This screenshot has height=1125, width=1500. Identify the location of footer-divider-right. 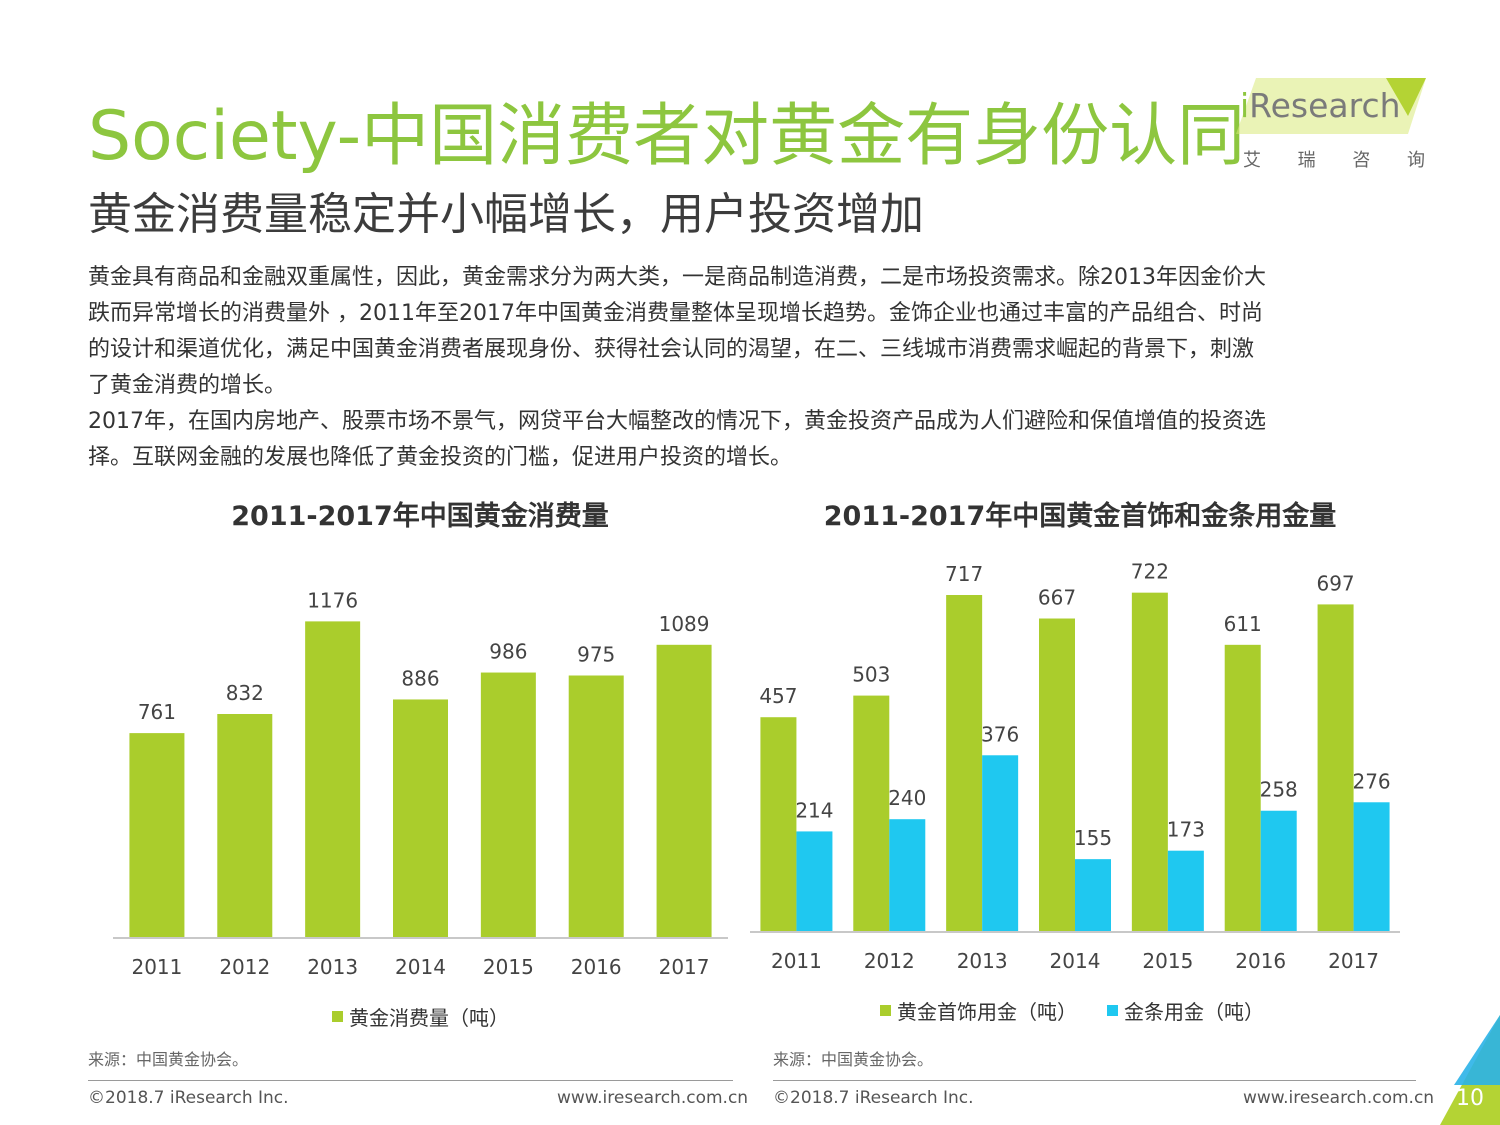
(1094, 1080).